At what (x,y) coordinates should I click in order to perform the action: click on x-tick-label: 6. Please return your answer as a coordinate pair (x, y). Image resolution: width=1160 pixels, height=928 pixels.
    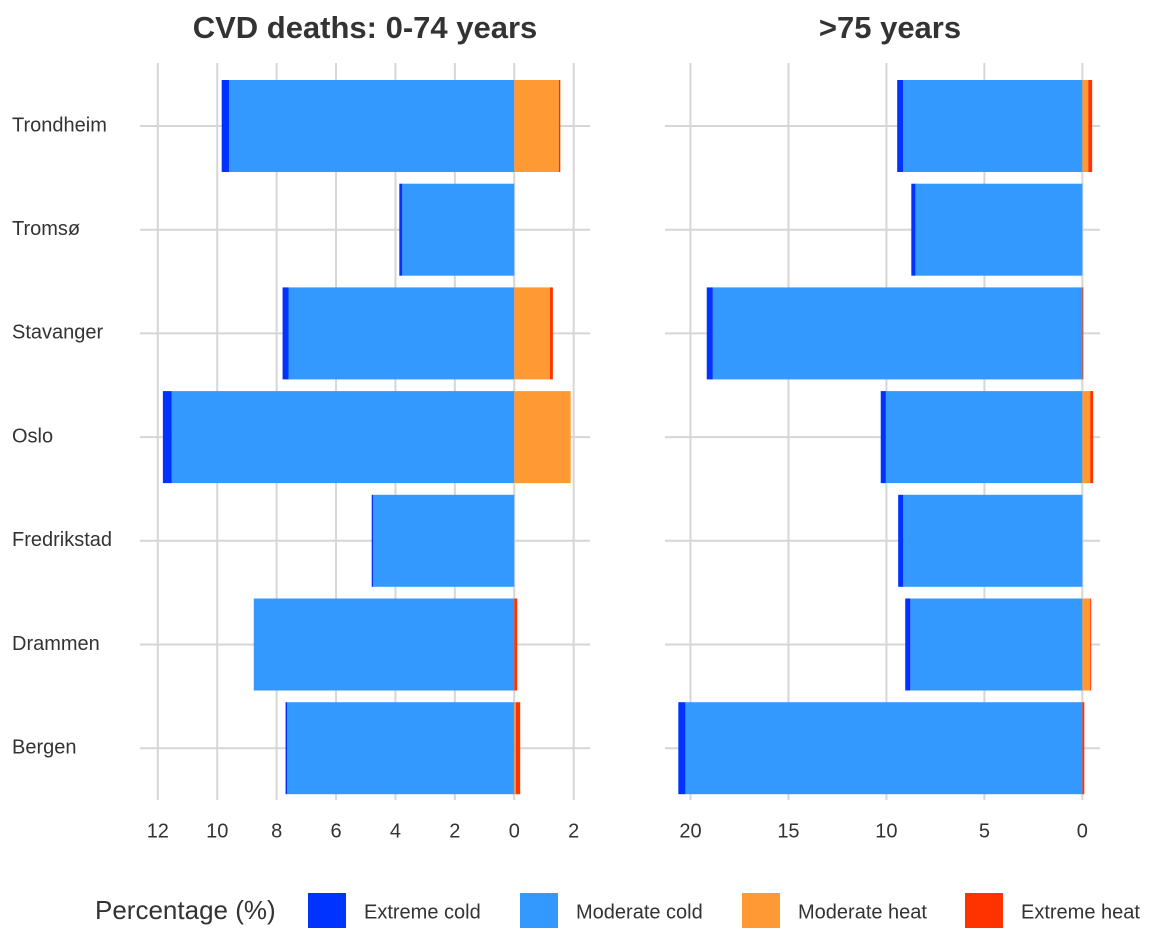
    Looking at the image, I should click on (335, 831).